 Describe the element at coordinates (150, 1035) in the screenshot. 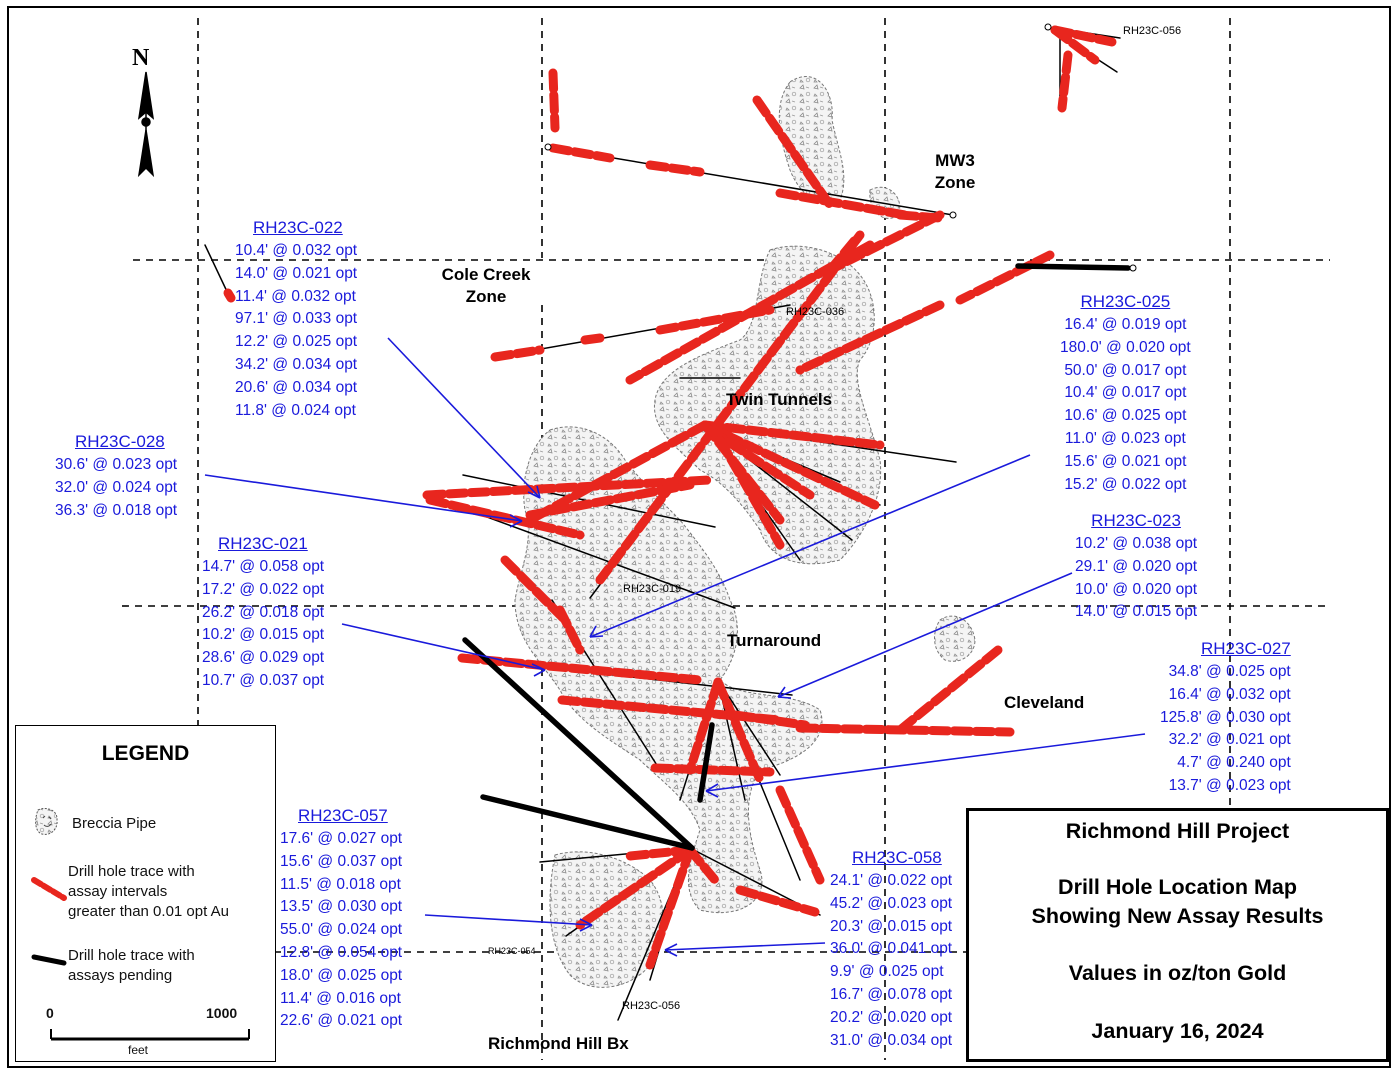

I see `scale-bar` at that location.